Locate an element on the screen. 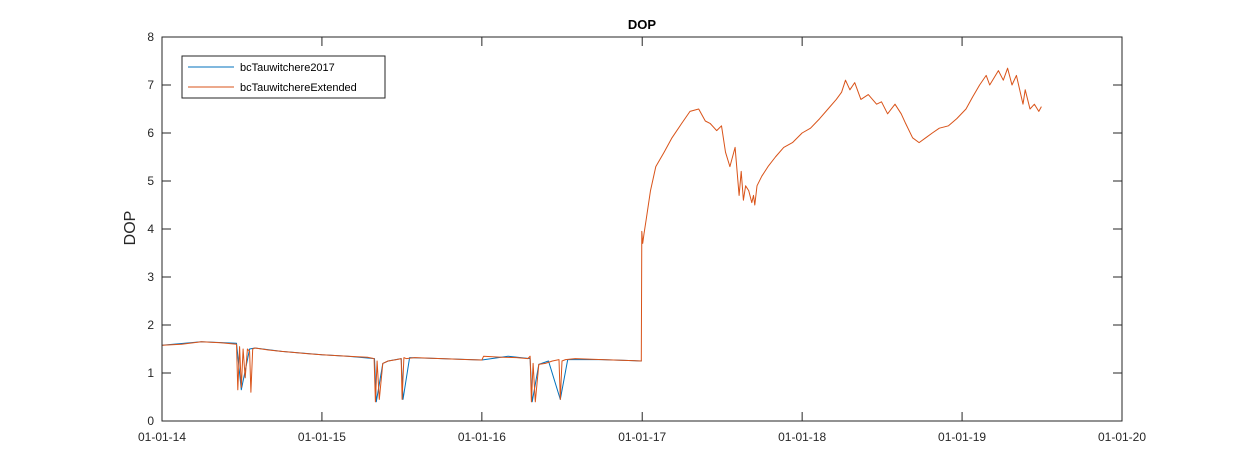 The height and width of the screenshot is (472, 1240). x-tick-label: 01-01-19 is located at coordinates (962, 437).